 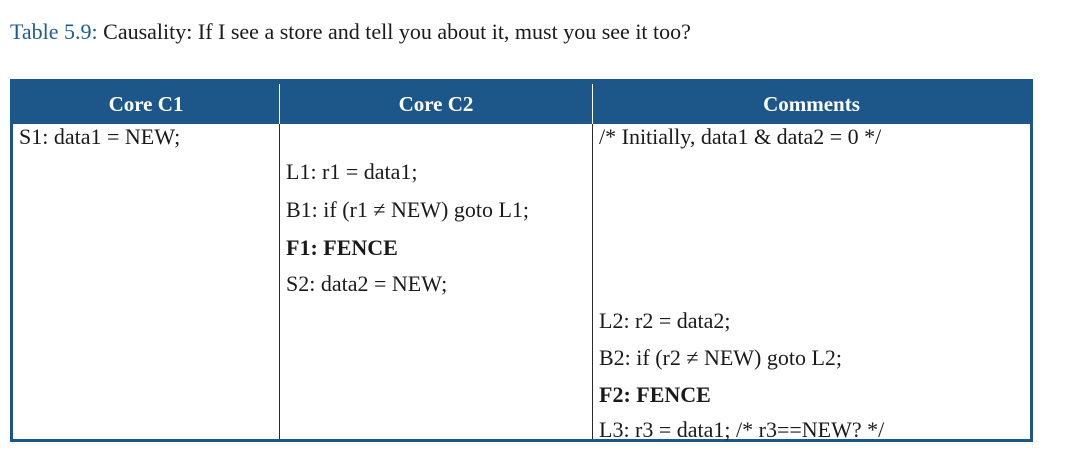 I want to click on code-line-l1: L1: r1 = data1;, so click(x=352, y=171).